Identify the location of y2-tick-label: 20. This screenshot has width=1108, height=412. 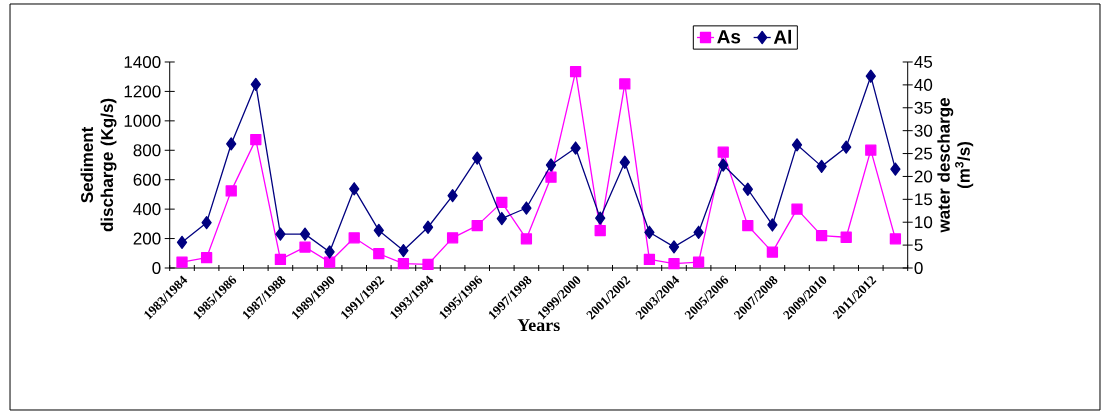
(923, 176).